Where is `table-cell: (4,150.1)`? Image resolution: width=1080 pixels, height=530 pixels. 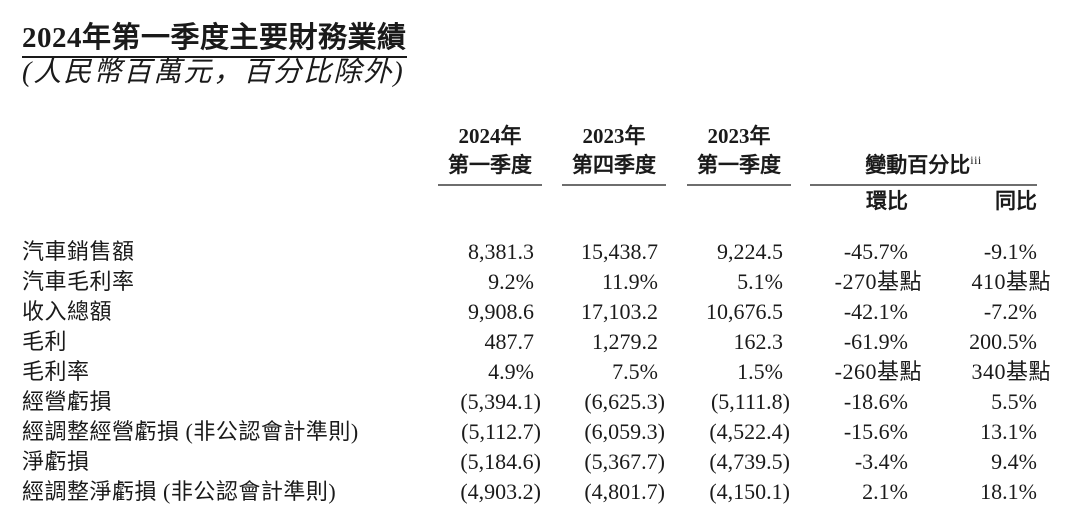 table-cell: (4,150.1) is located at coordinates (749, 491).